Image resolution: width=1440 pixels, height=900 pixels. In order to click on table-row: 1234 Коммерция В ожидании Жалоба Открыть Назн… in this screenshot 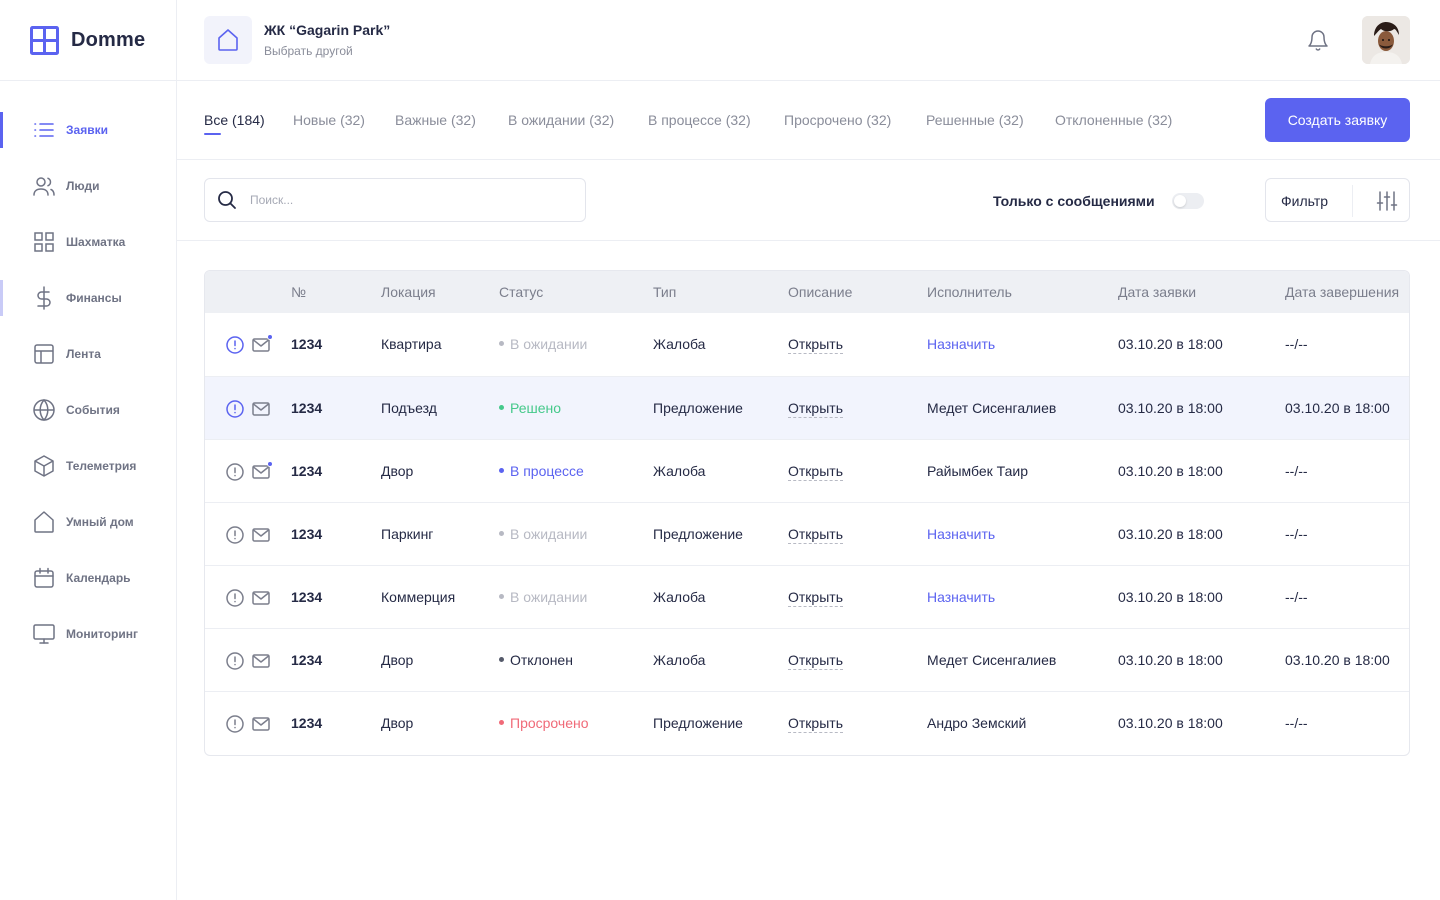, I will do `click(807, 596)`.